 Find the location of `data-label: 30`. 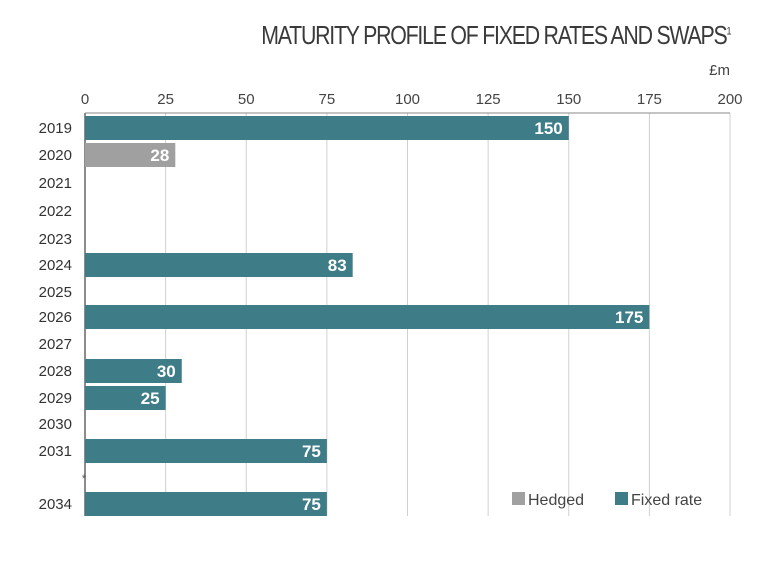

data-label: 30 is located at coordinates (166, 371).